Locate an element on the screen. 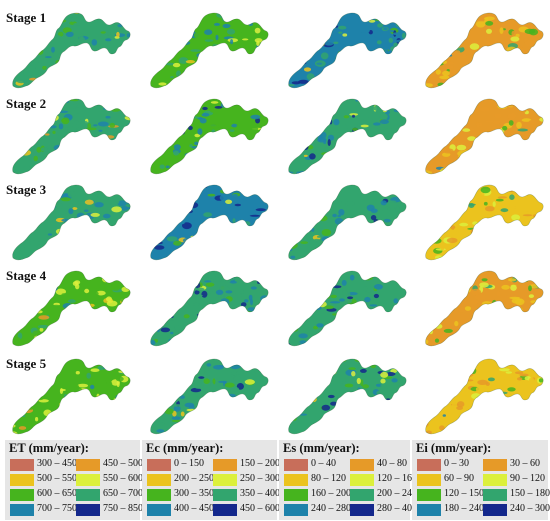 The image size is (550, 521). legend-range: 750 – 850 is located at coordinates (123, 508).